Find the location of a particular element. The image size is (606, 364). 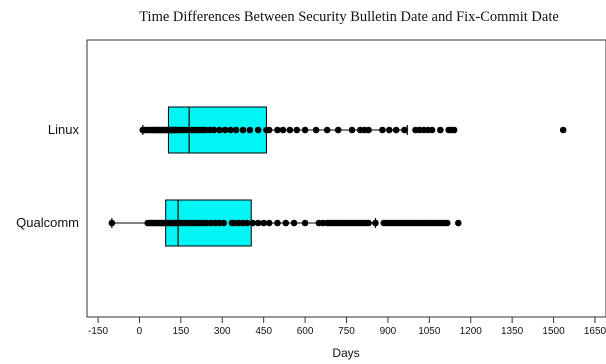

x-axis-label: Days is located at coordinates (345, 353).